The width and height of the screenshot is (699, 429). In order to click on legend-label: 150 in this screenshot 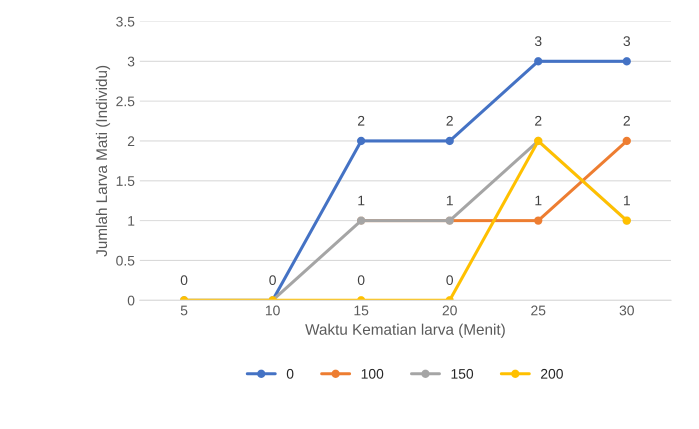, I will do `click(463, 373)`.